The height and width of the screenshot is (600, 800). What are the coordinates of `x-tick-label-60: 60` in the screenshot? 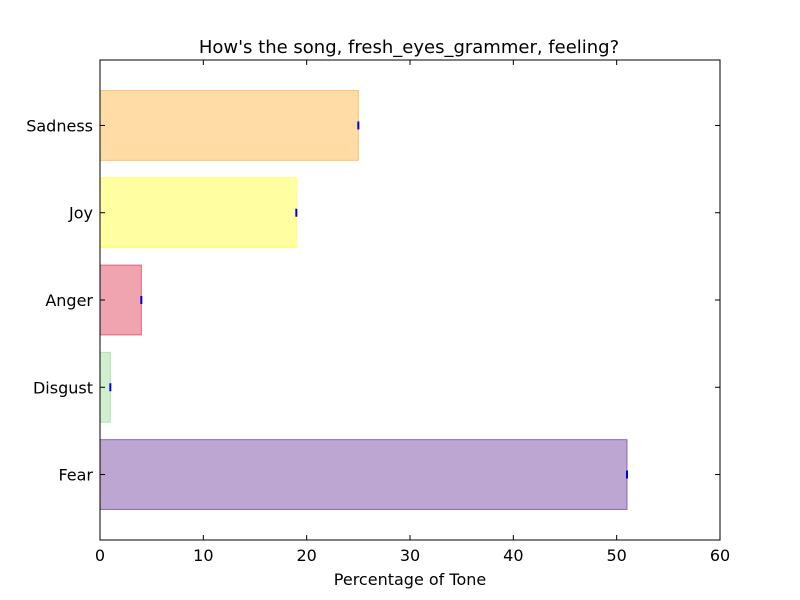 It's located at (720, 555).